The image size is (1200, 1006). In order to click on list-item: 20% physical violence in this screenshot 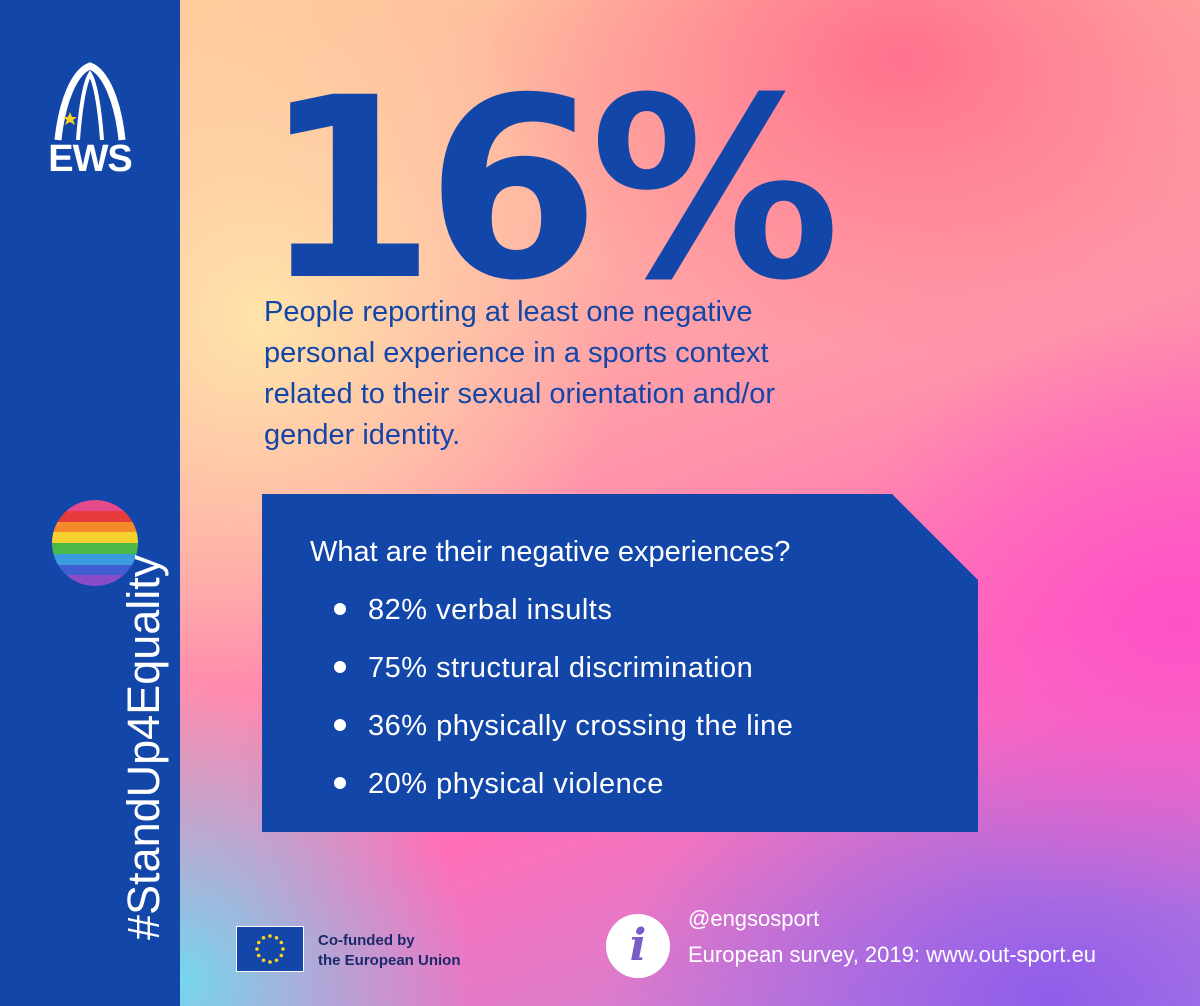, I will do `click(563, 795)`.